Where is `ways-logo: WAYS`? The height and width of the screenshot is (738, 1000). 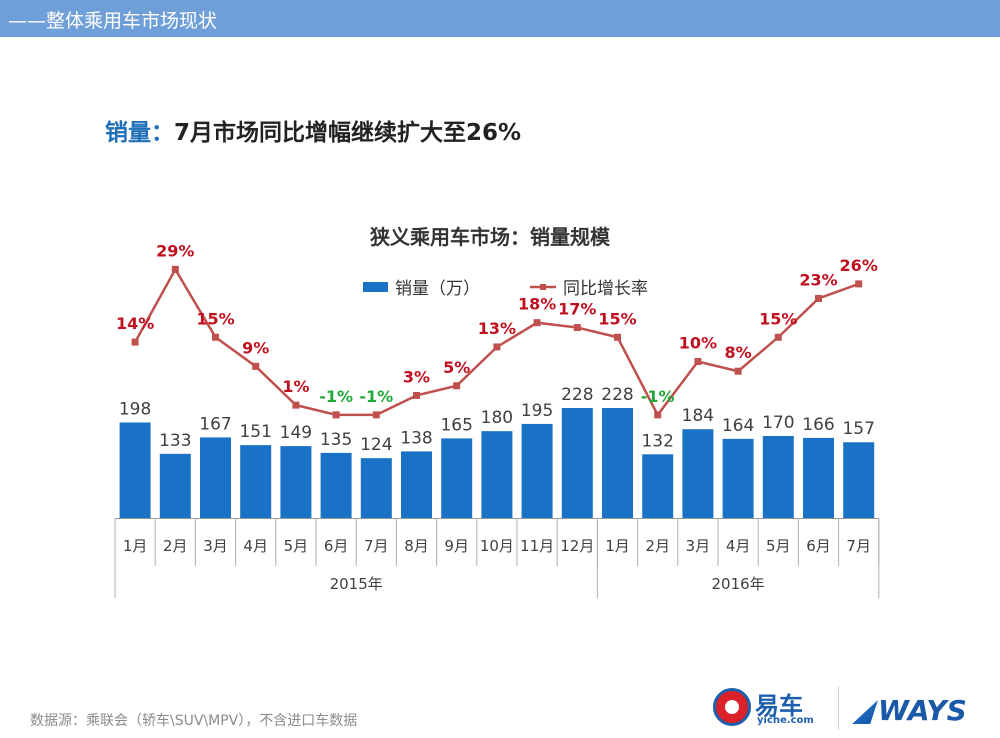
ways-logo: WAYS is located at coordinates (917, 712).